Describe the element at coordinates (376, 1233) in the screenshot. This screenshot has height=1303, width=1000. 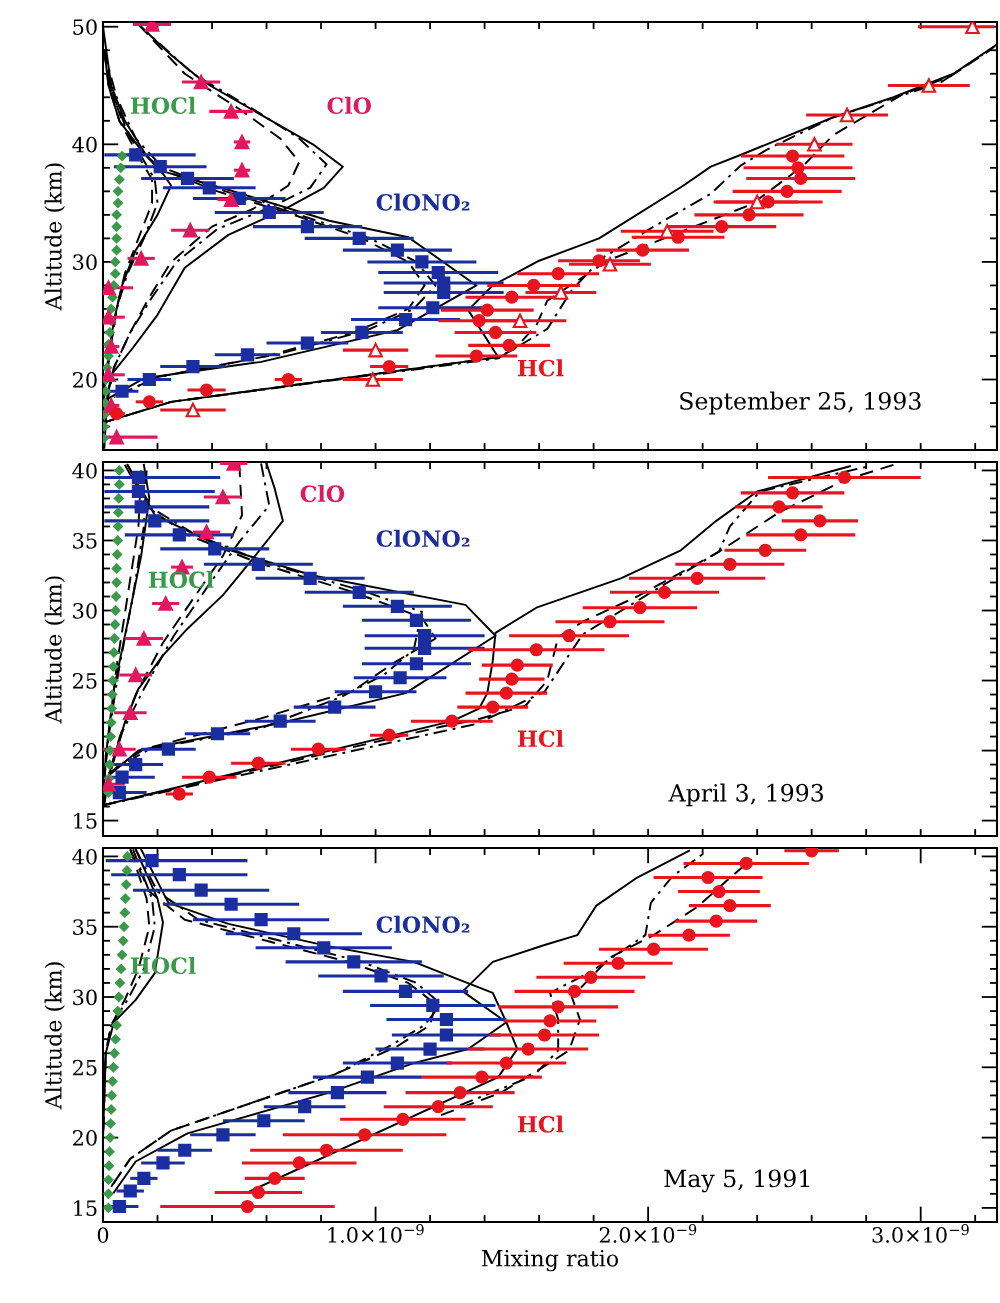
I see `x-tick-label: 1.0×10$^{−9}$` at that location.